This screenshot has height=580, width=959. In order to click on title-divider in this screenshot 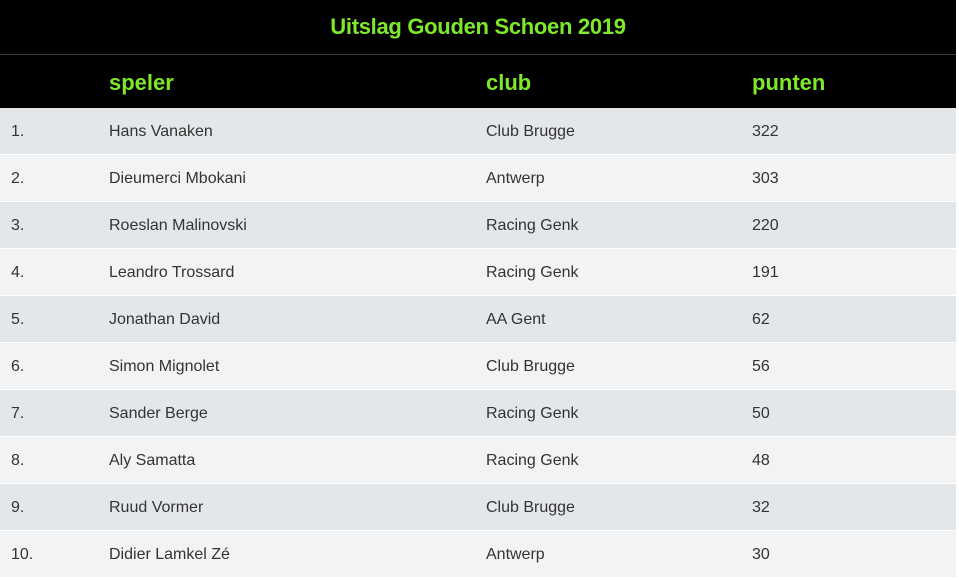, I will do `click(478, 54)`.